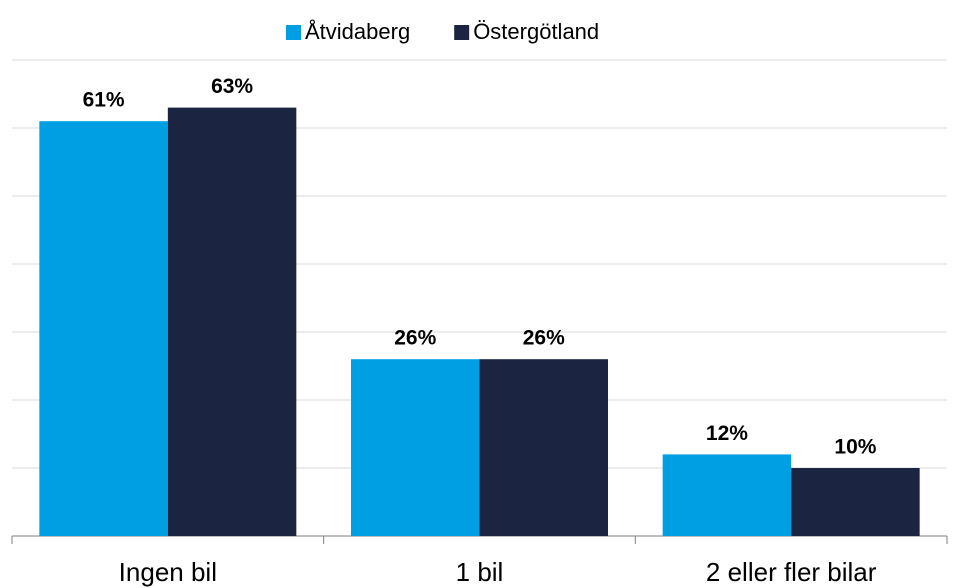 Image resolution: width=961 pixels, height=588 pixels. I want to click on value-label: 63%, so click(232, 86).